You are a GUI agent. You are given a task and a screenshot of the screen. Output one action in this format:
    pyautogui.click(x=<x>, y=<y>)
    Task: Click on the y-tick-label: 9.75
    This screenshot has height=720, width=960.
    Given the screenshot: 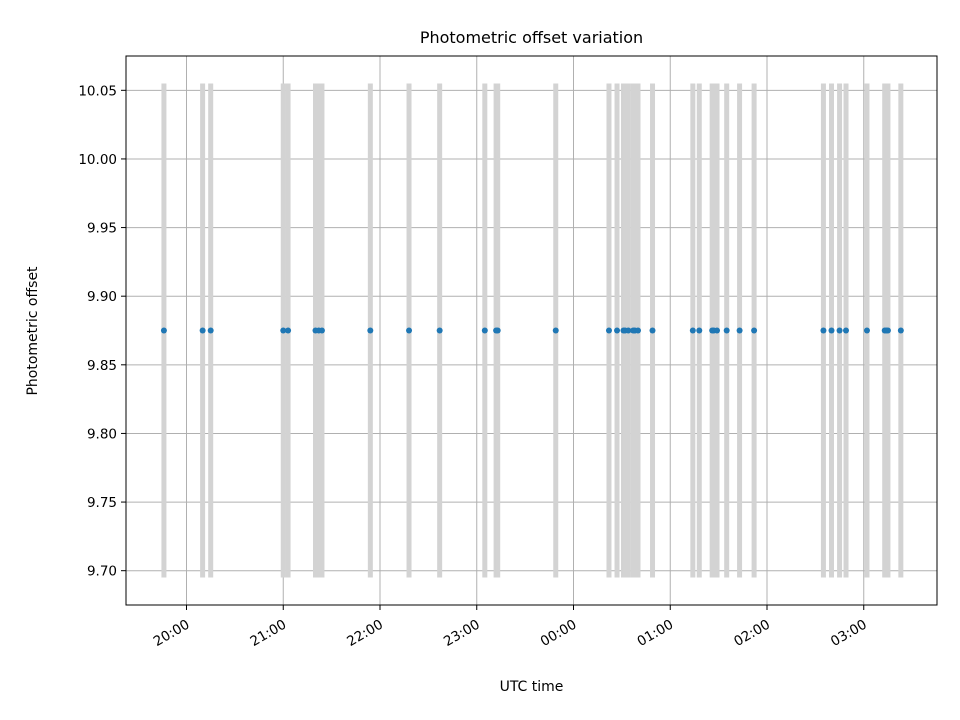 What is the action you would take?
    pyautogui.click(x=102, y=503)
    